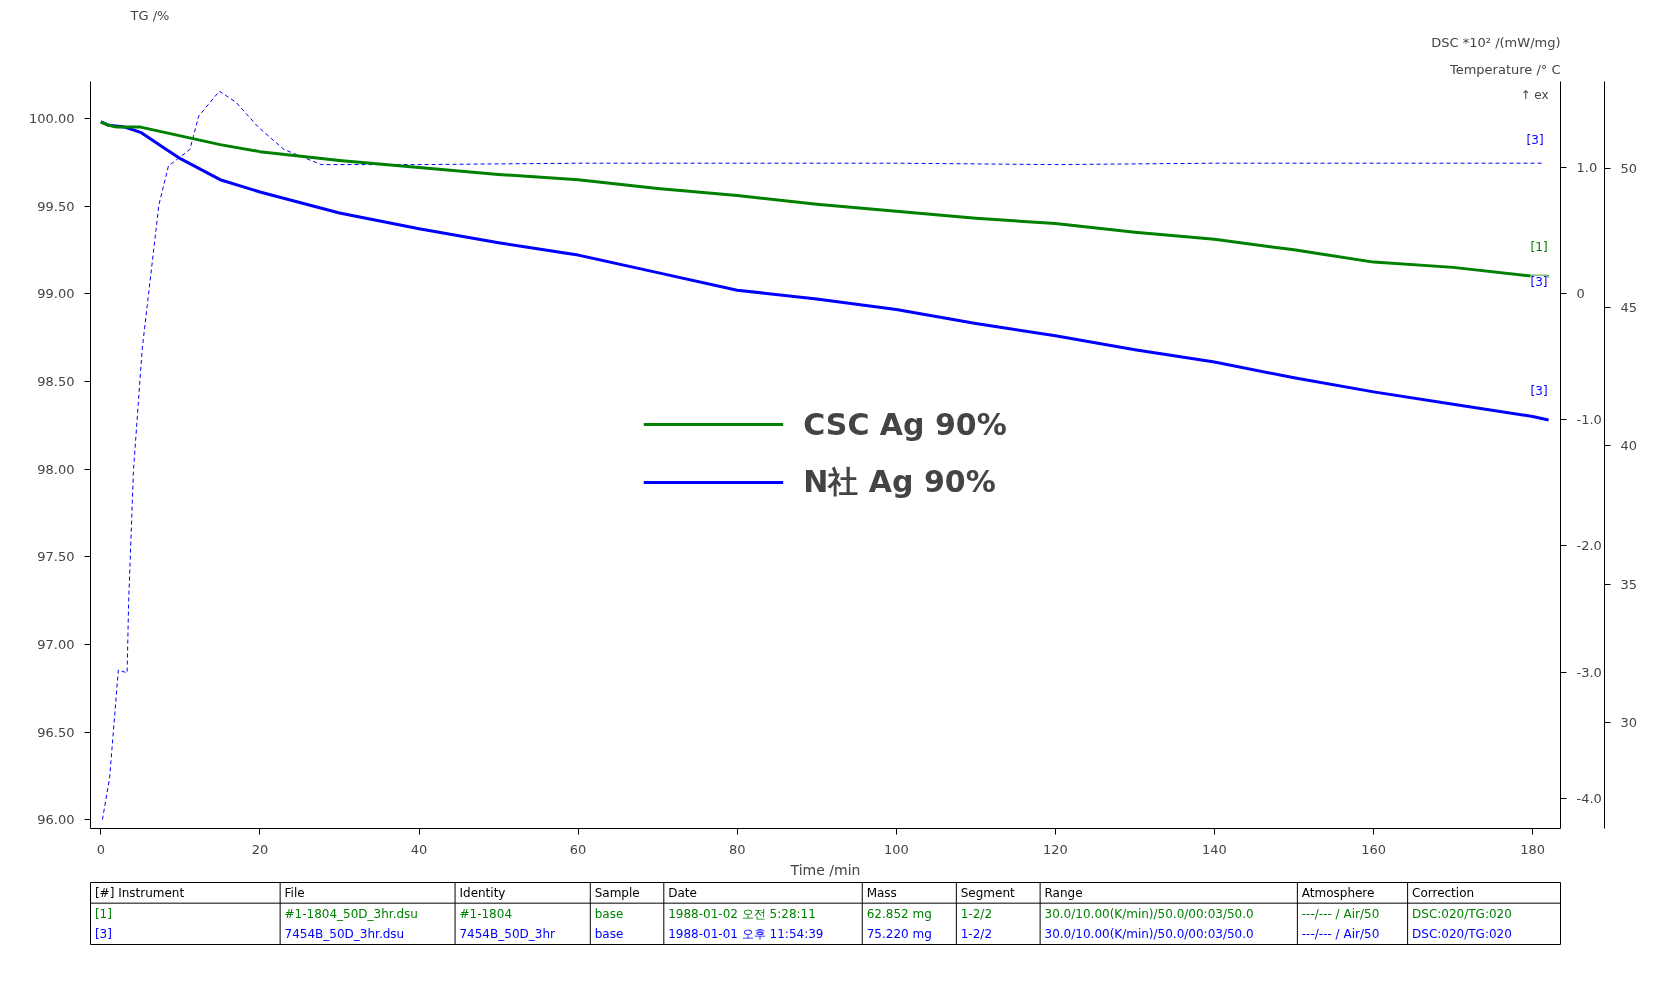  Describe the element at coordinates (1629, 584) in the screenshot. I see `y3-tick-label: 35` at that location.